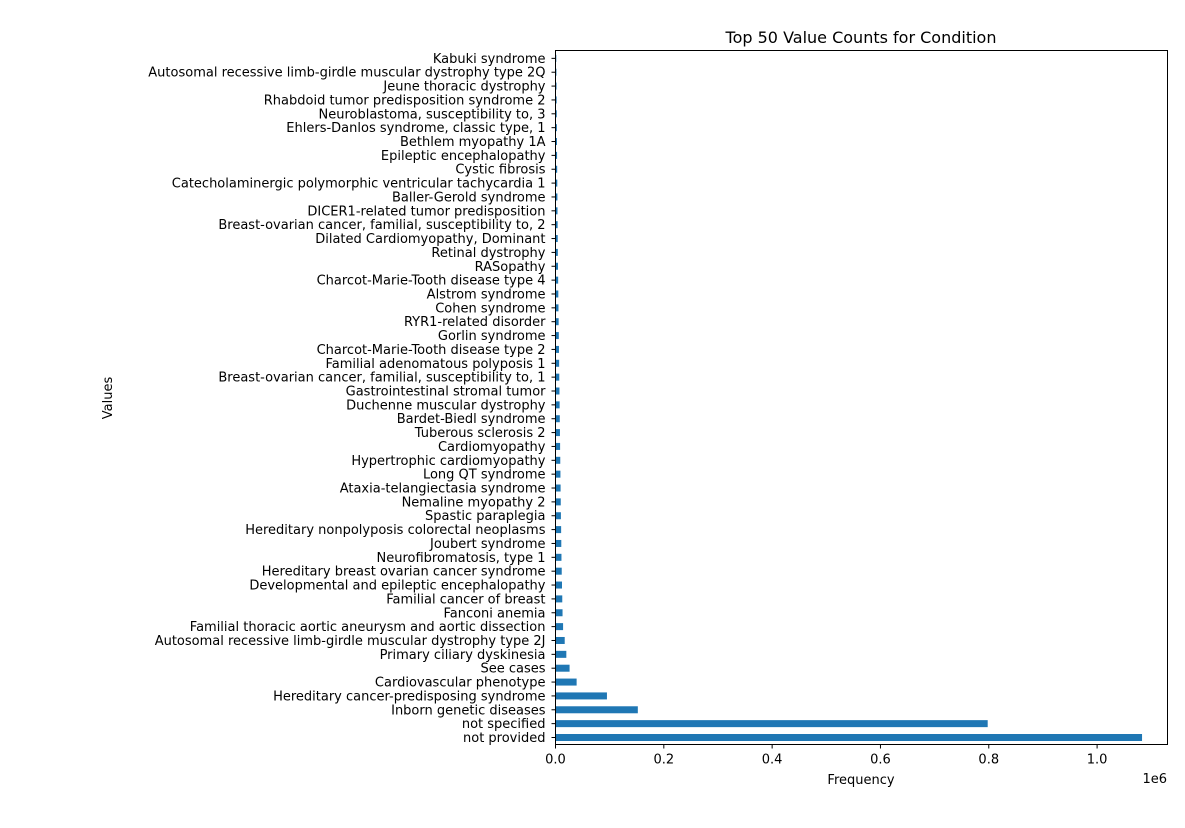  What do you see at coordinates (405, 100) in the screenshot?
I see `y-tick-label: Rhabdoid tumor predisposition syndrome 2` at bounding box center [405, 100].